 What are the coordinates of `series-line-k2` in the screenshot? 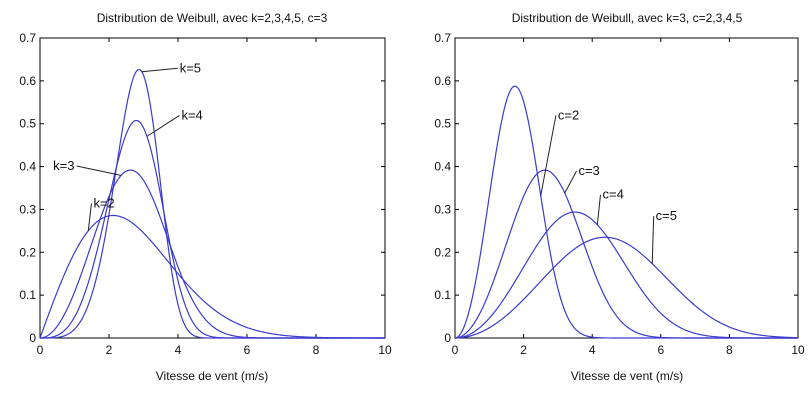 It's located at (212, 276).